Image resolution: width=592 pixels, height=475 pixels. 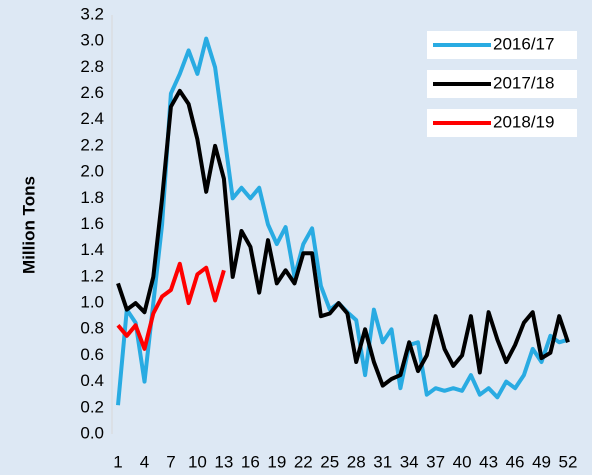 I want to click on x-tick-label: 40, so click(x=462, y=461).